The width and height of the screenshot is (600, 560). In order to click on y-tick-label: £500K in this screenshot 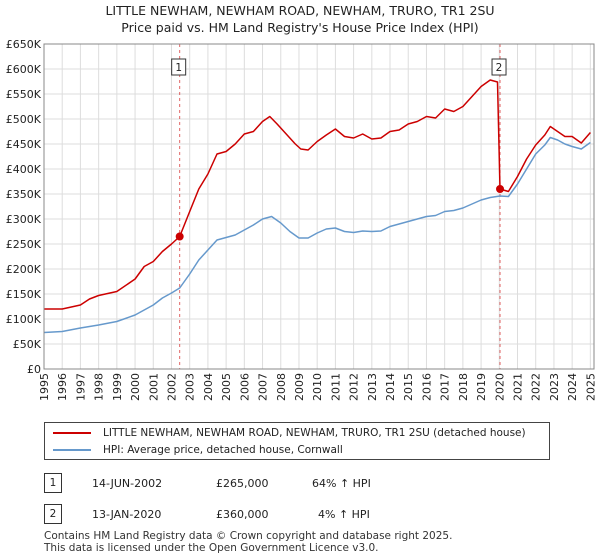, I will do `click(24, 119)`.